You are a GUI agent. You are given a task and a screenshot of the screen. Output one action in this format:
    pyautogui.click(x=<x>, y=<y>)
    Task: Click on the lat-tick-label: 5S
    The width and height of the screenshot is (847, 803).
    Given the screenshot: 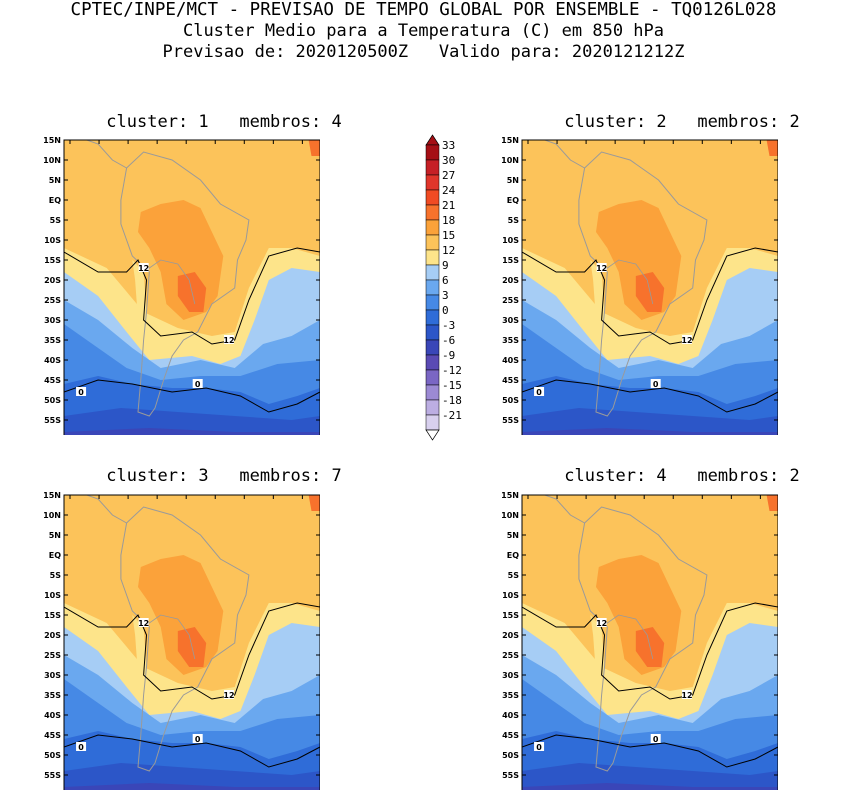 What is the action you would take?
    pyautogui.click(x=56, y=220)
    